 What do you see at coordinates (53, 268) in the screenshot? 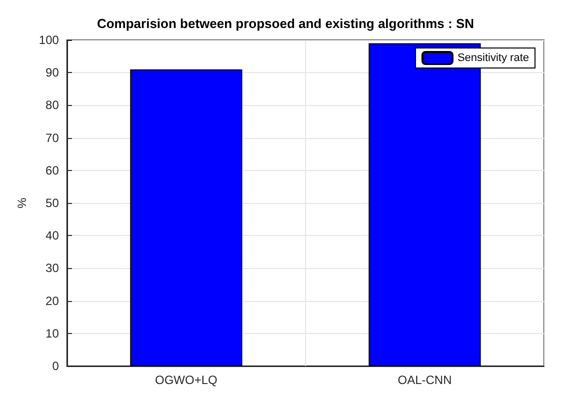
I see `y-tick-label: 30` at bounding box center [53, 268].